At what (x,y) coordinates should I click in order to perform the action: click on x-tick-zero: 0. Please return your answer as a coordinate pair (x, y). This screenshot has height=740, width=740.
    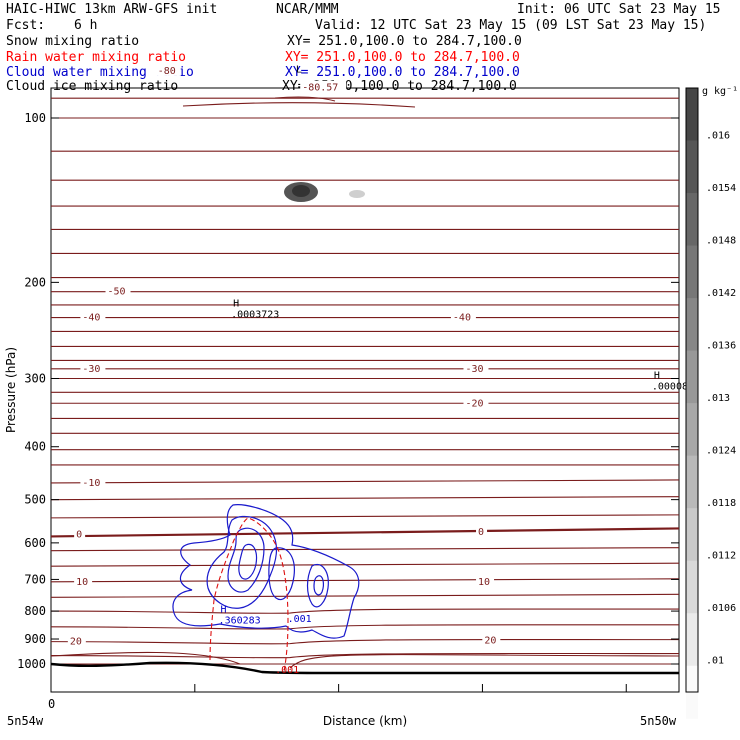
    Looking at the image, I should click on (51, 704).